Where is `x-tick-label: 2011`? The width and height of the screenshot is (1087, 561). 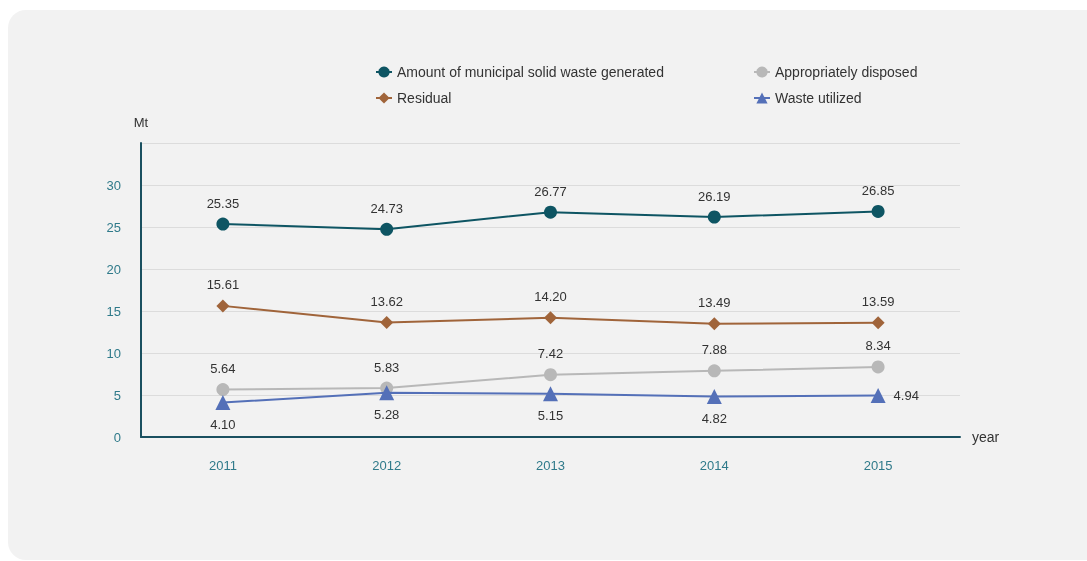 x-tick-label: 2011 is located at coordinates (222, 465).